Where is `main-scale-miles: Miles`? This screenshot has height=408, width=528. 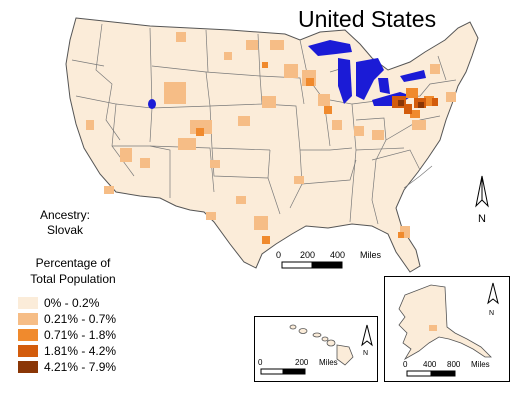
main-scale-miles: Miles is located at coordinates (371, 255).